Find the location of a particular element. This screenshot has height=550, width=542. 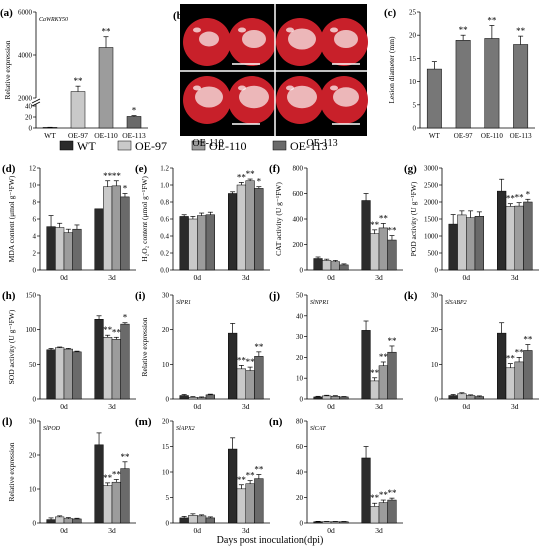

y-axis-label: SOD activity (U g⁻¹FW) is located at coordinates (11, 346).